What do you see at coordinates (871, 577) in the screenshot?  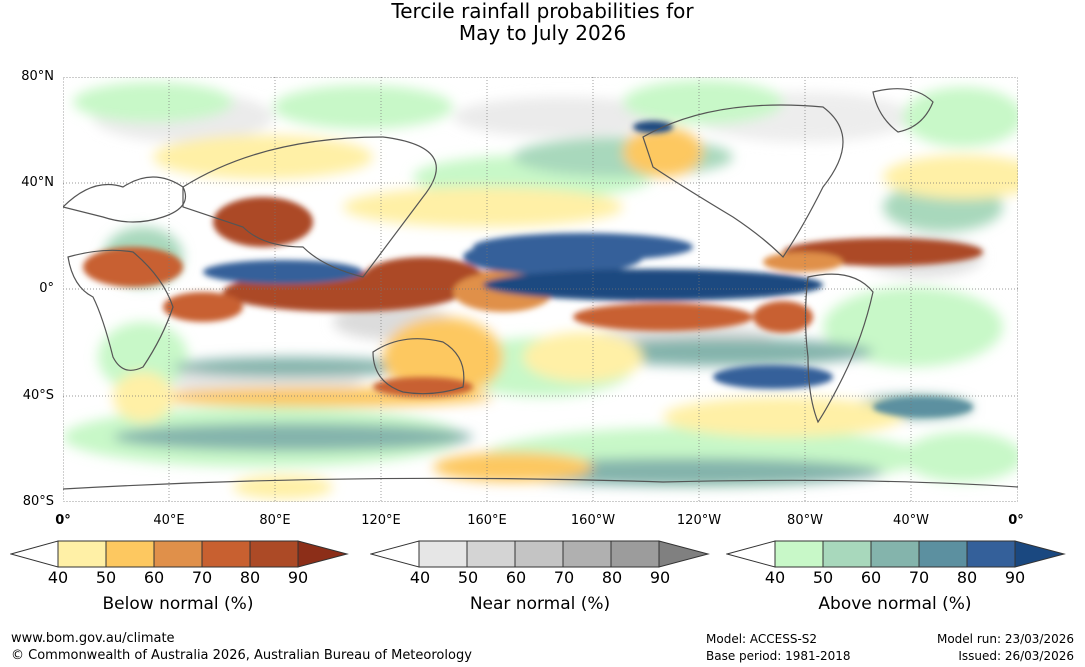 I see `above-tick-60: 60` at bounding box center [871, 577].